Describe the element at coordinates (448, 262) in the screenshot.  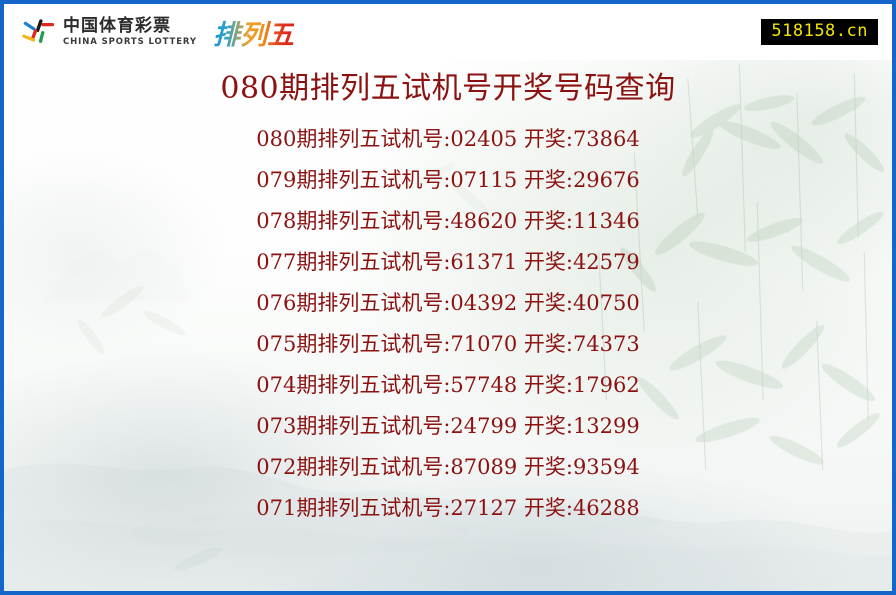
I see `result-line: 077期排列五试机号:61371 开奖:42579` at that location.